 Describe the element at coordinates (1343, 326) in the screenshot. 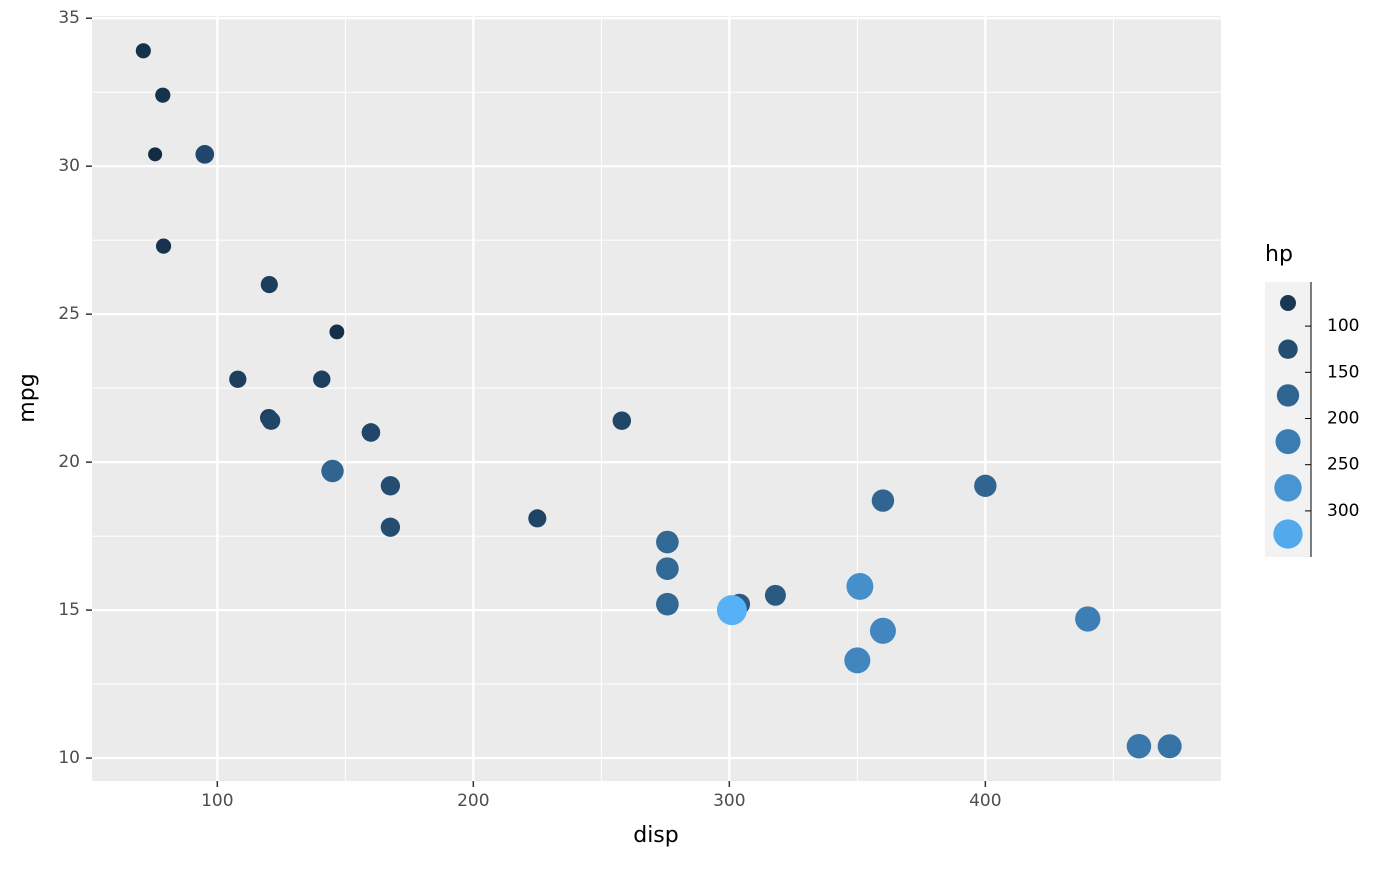

I see `legend-label: 100` at that location.